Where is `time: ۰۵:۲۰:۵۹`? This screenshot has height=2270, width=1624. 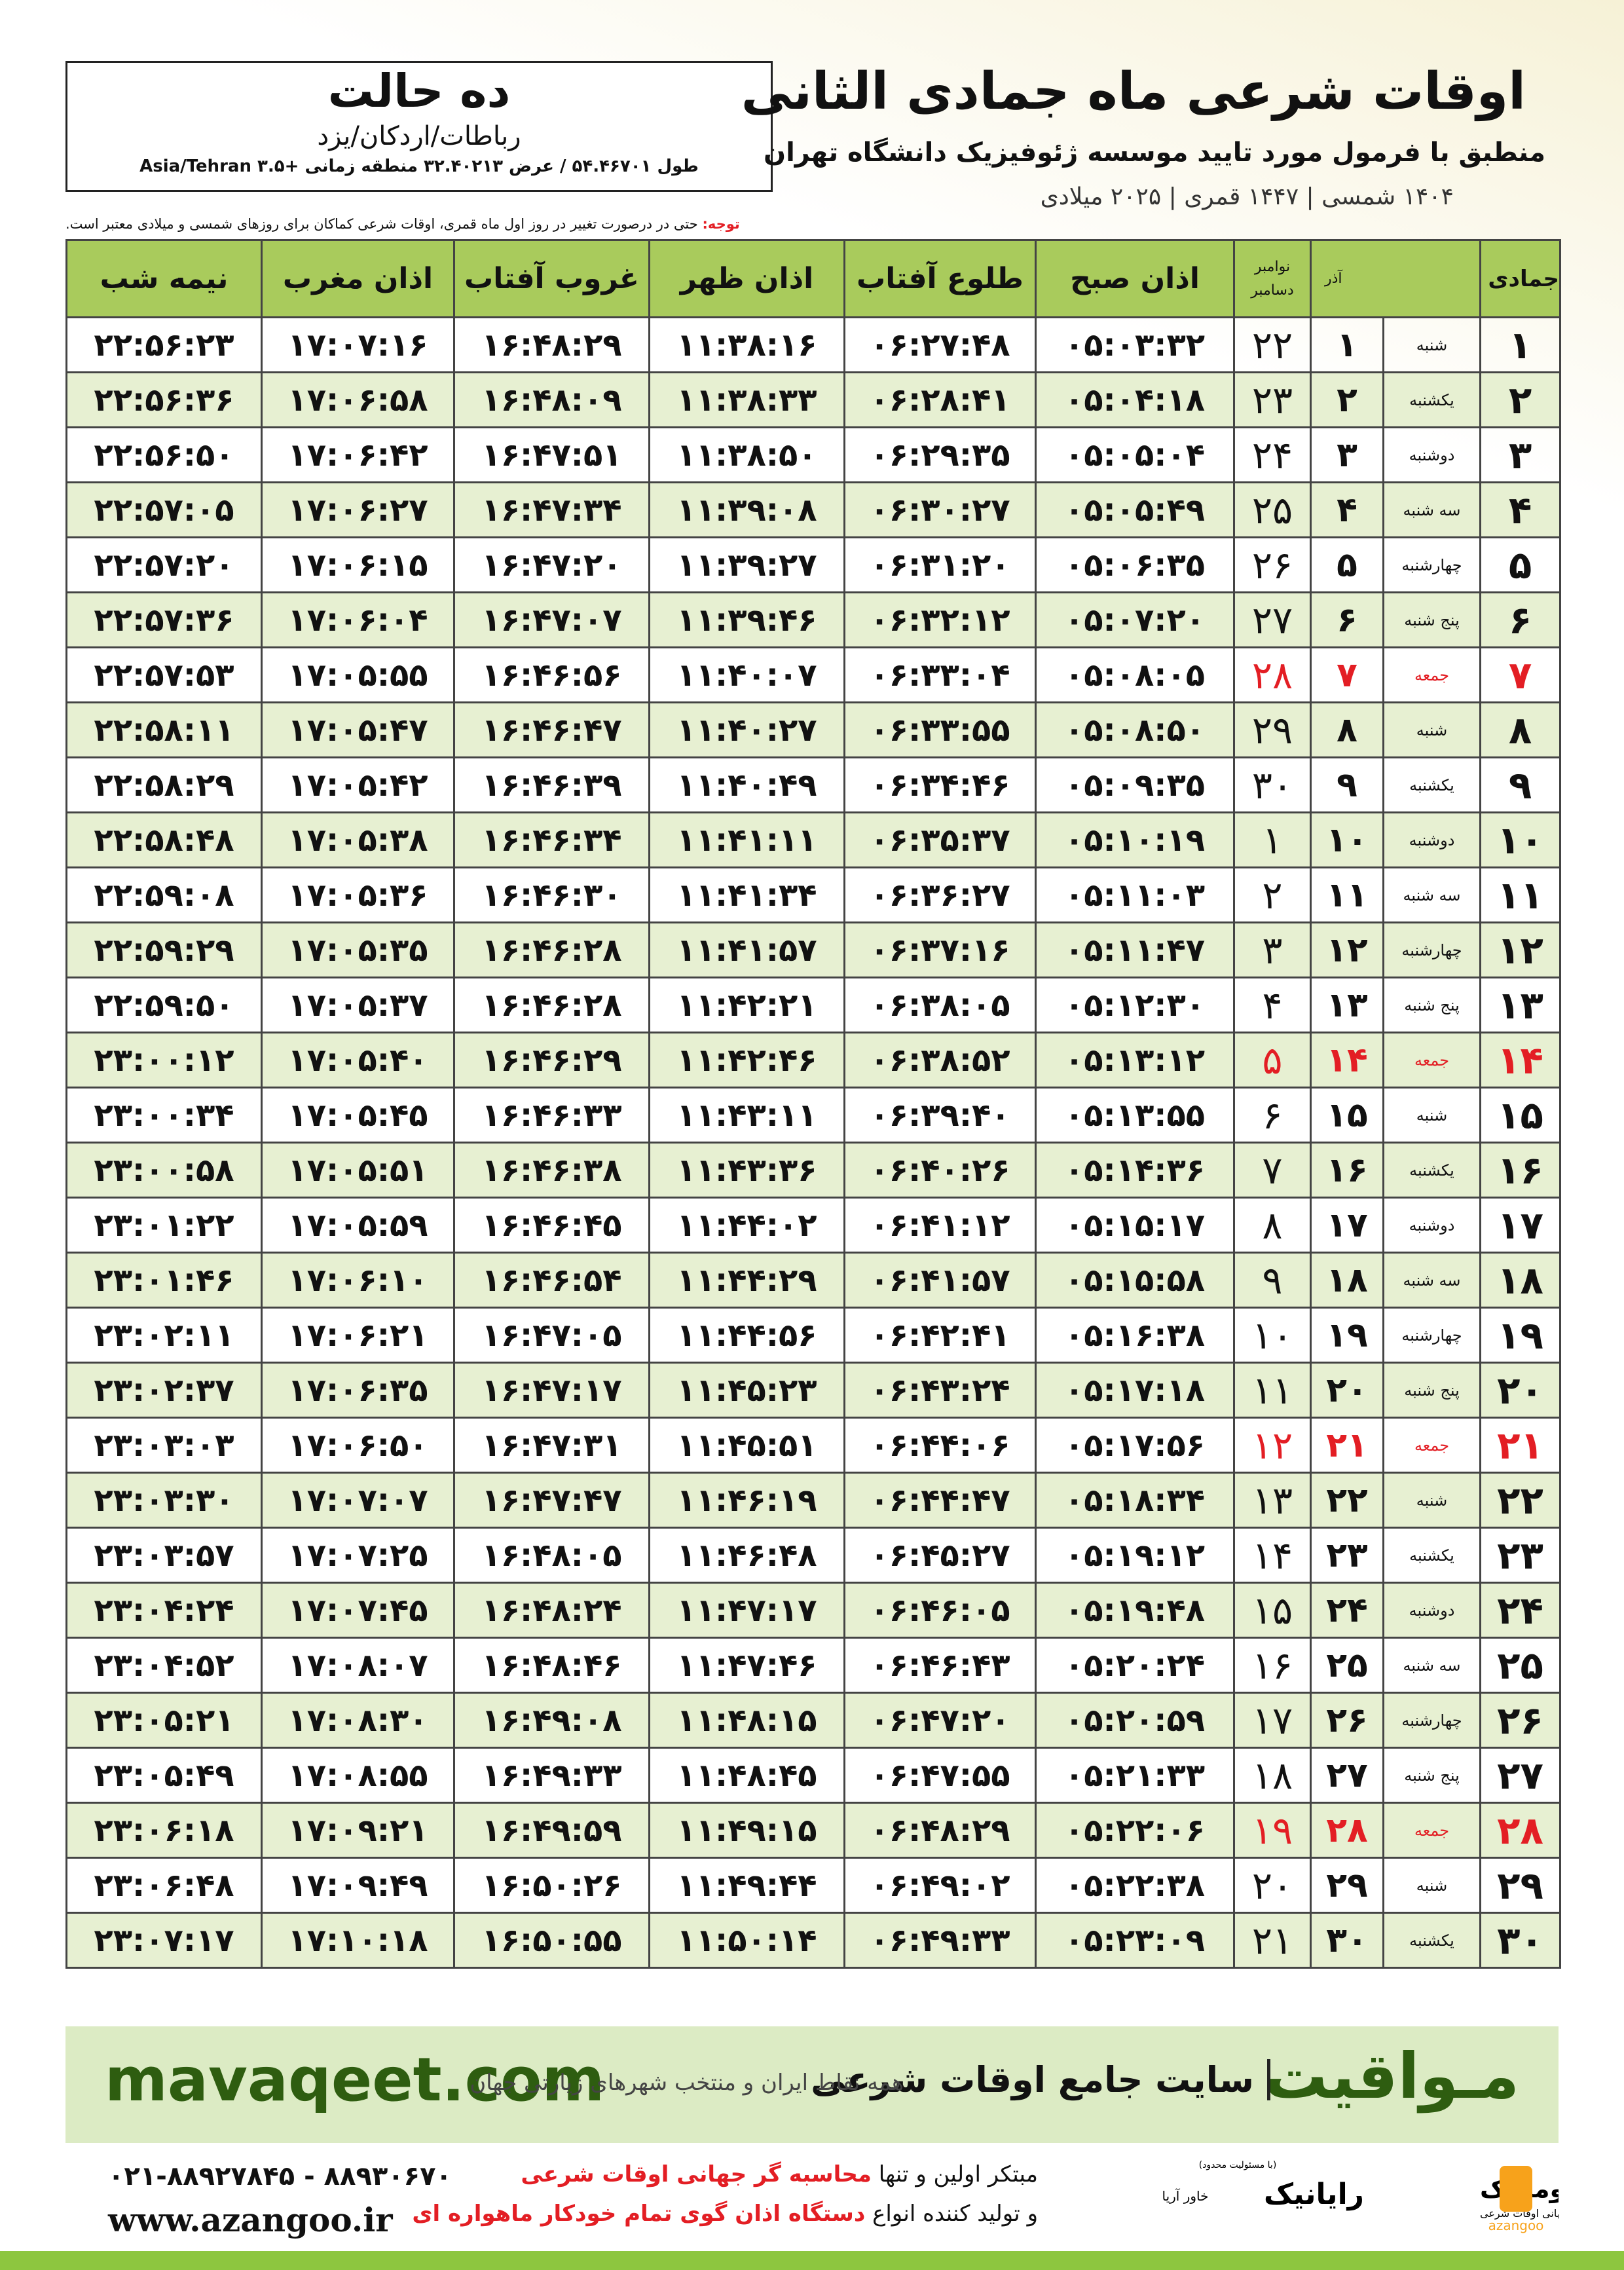 time: ۰۵:۲۰:۵۹ is located at coordinates (1135, 1720).